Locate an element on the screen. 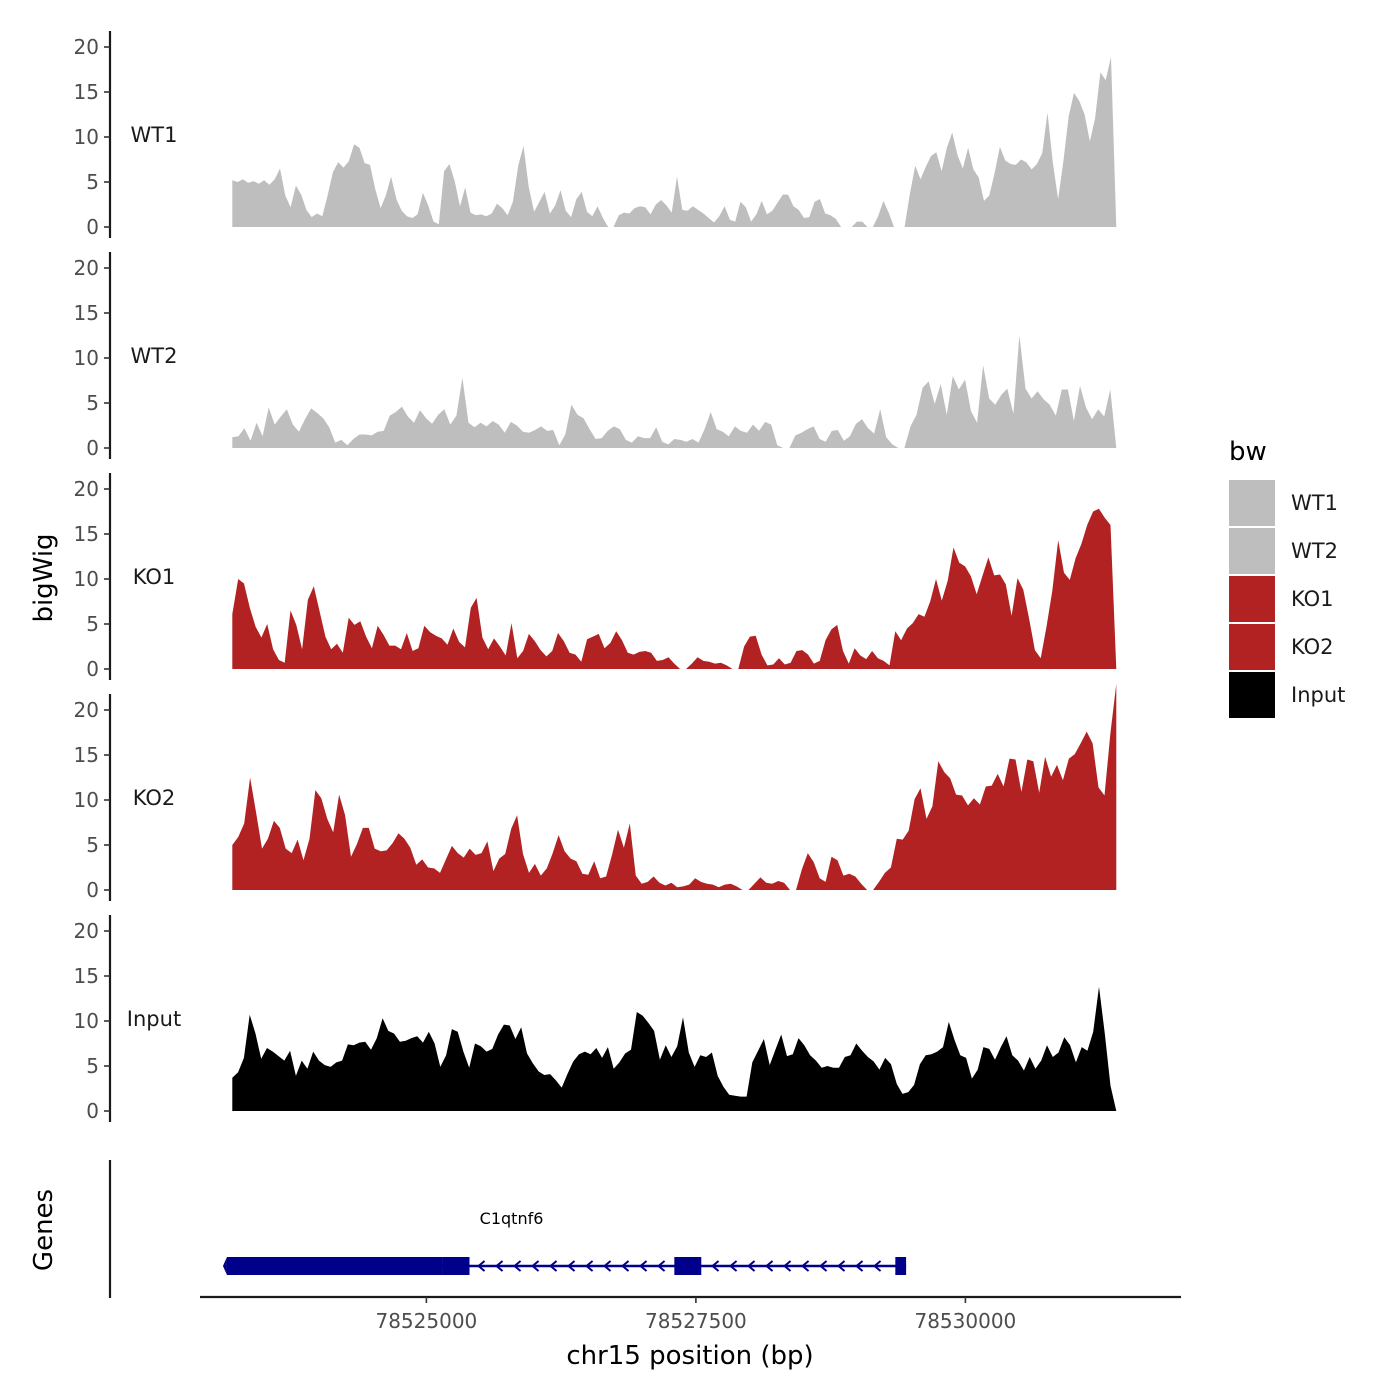 This screenshot has height=1400, width=1400. coverage-area-wt2 is located at coordinates (674, 391).